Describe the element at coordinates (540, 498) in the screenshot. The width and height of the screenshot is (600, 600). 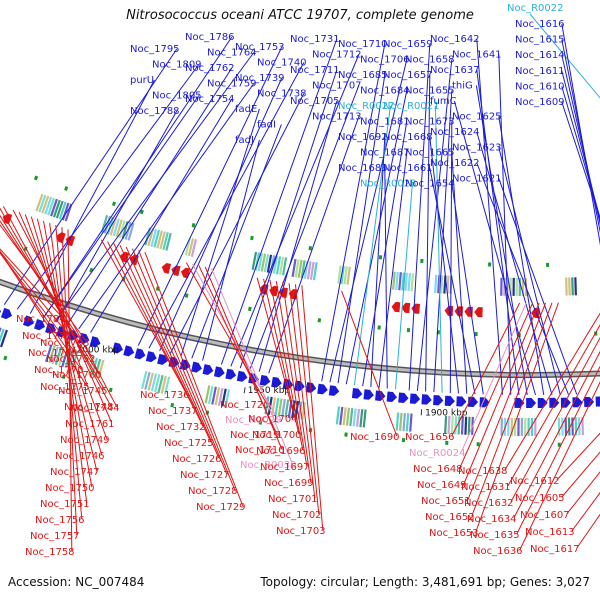
I see `reverse-label: Noc_1605` at that location.